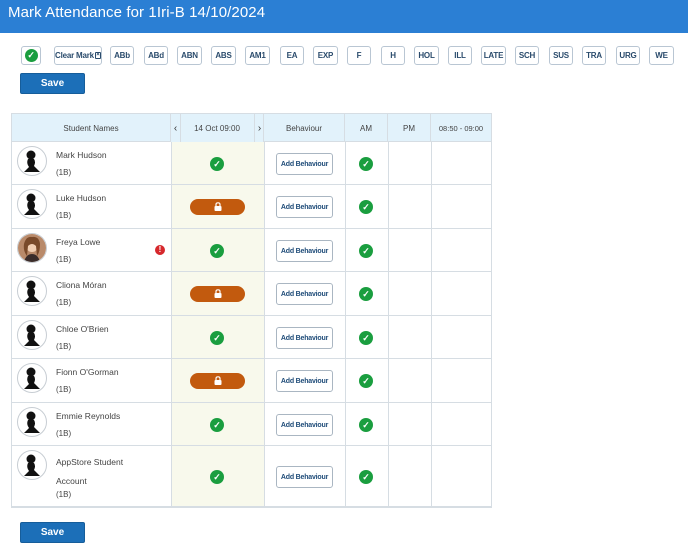  What do you see at coordinates (460, 55) in the screenshot?
I see `code-button-ill: ILL` at bounding box center [460, 55].